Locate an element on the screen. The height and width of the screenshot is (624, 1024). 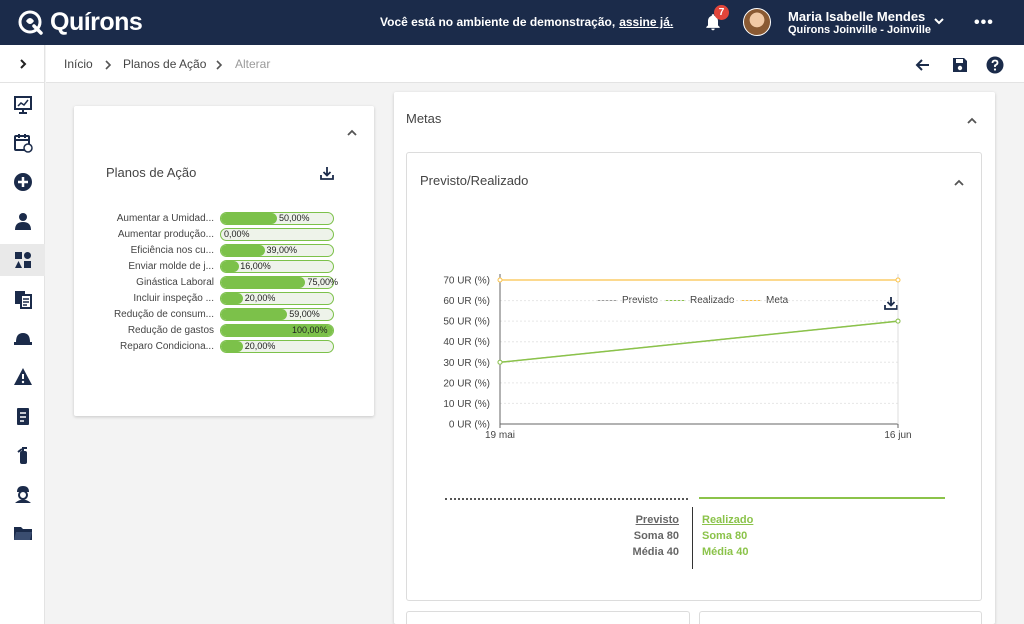
sidebar-item-fire is located at coordinates (22, 455).